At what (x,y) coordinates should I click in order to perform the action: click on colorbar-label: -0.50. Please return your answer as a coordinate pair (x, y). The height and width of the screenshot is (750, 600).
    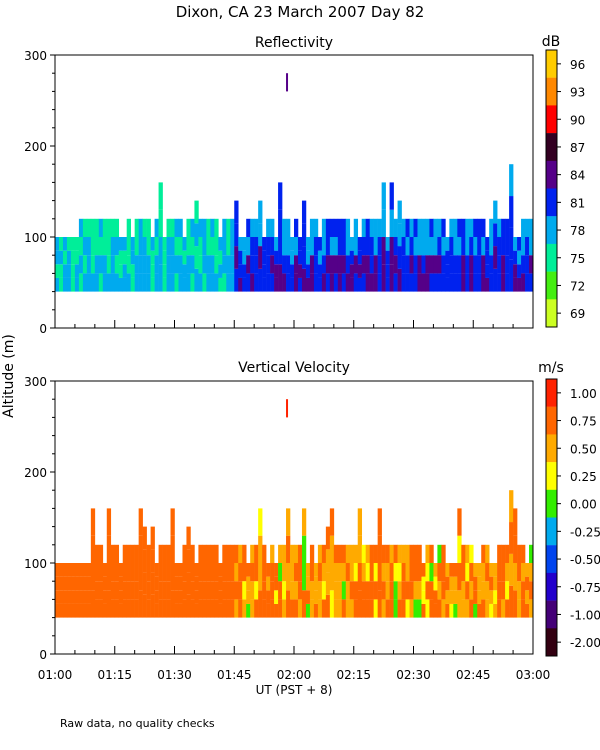
    Looking at the image, I should click on (585, 560).